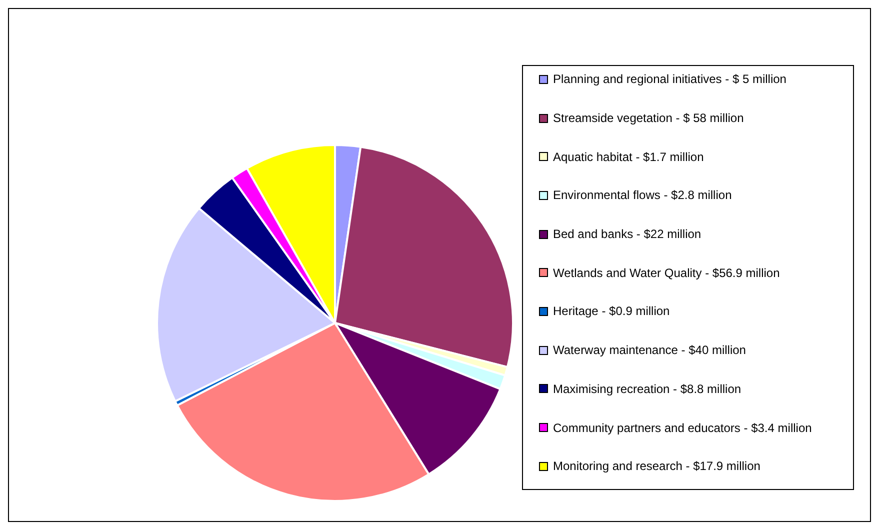 Image resolution: width=879 pixels, height=530 pixels. What do you see at coordinates (649, 350) in the screenshot?
I see `legend-label: Waterway maintenance - $40 million` at bounding box center [649, 350].